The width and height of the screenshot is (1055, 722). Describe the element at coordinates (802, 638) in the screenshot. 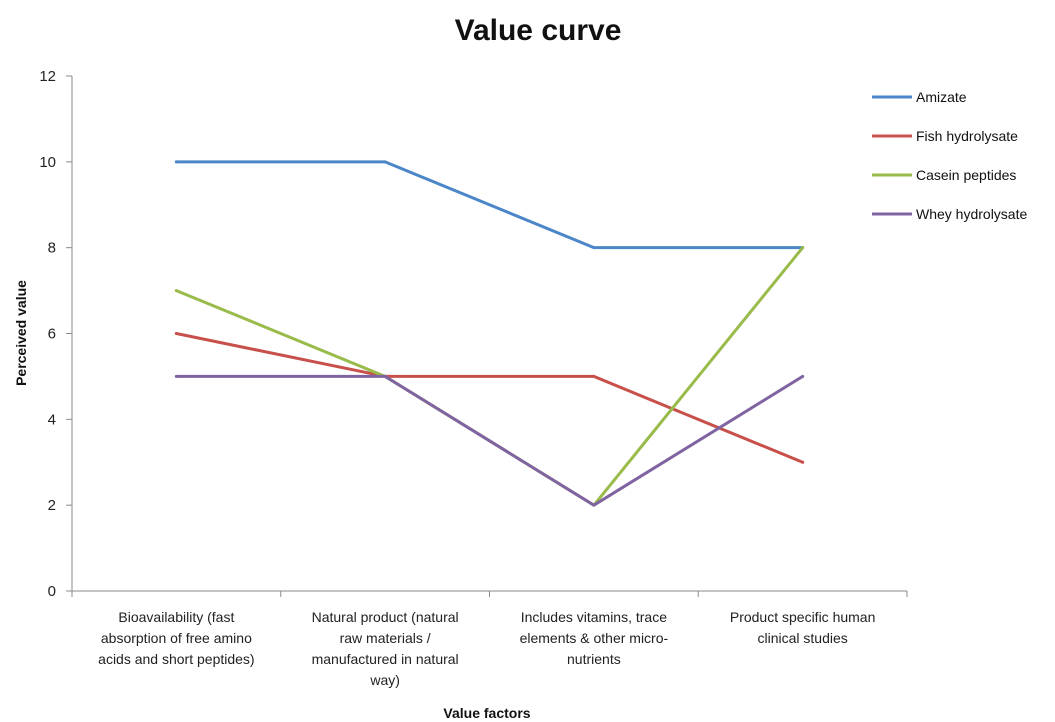

I see `x-category-label-line: clinical studies` at that location.